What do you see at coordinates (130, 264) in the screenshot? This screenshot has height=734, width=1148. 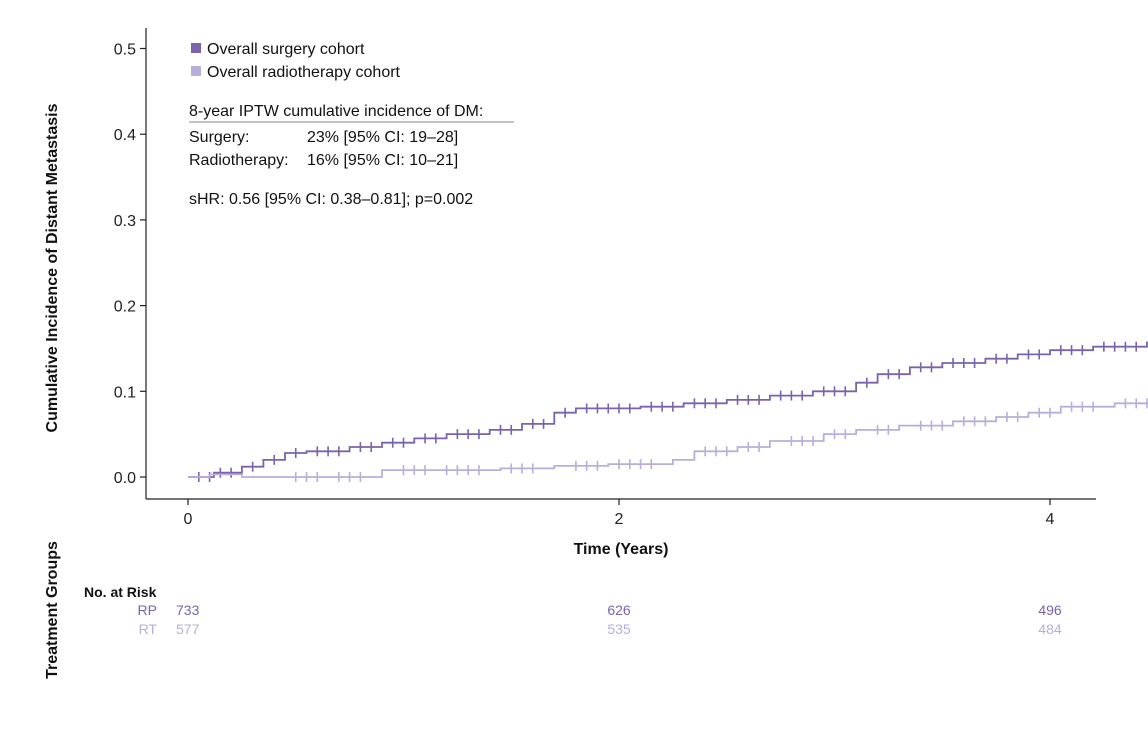 I see `y-ticks: 0.0 0.1 0.2 0.3 0.4 0.5` at bounding box center [130, 264].